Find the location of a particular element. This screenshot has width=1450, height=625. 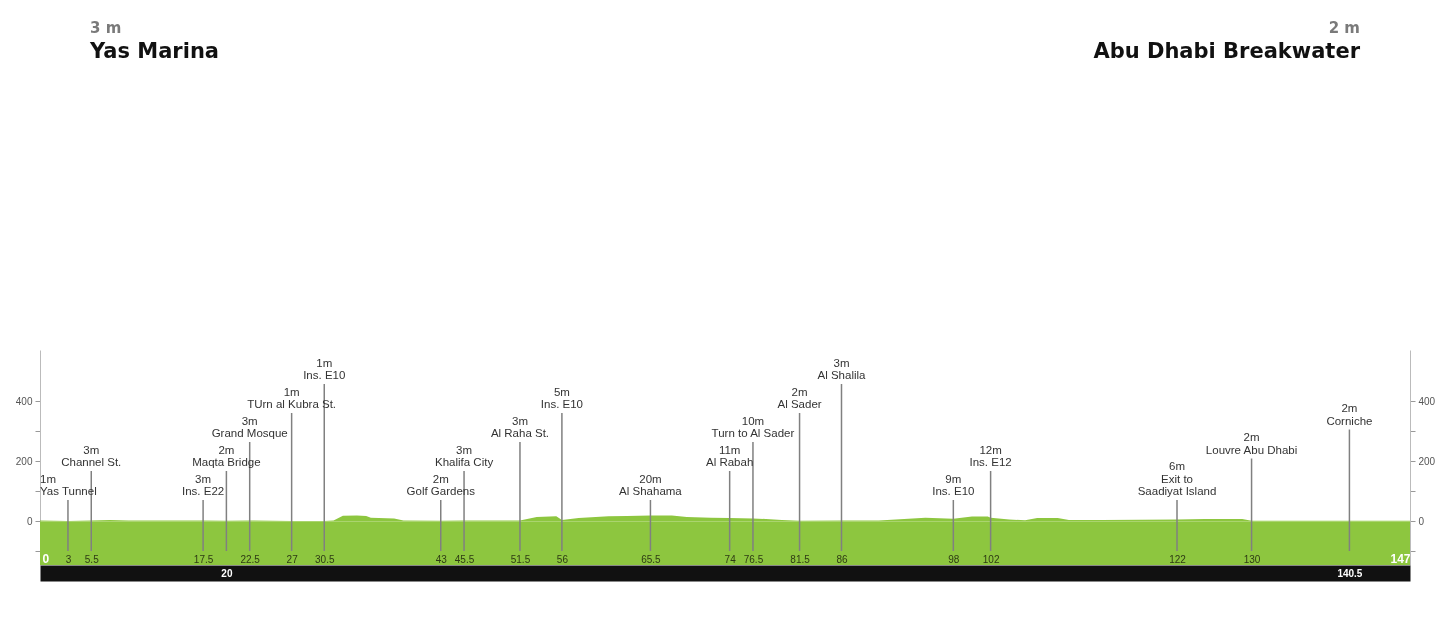

y-tick-label: 400 is located at coordinates (24, 401).